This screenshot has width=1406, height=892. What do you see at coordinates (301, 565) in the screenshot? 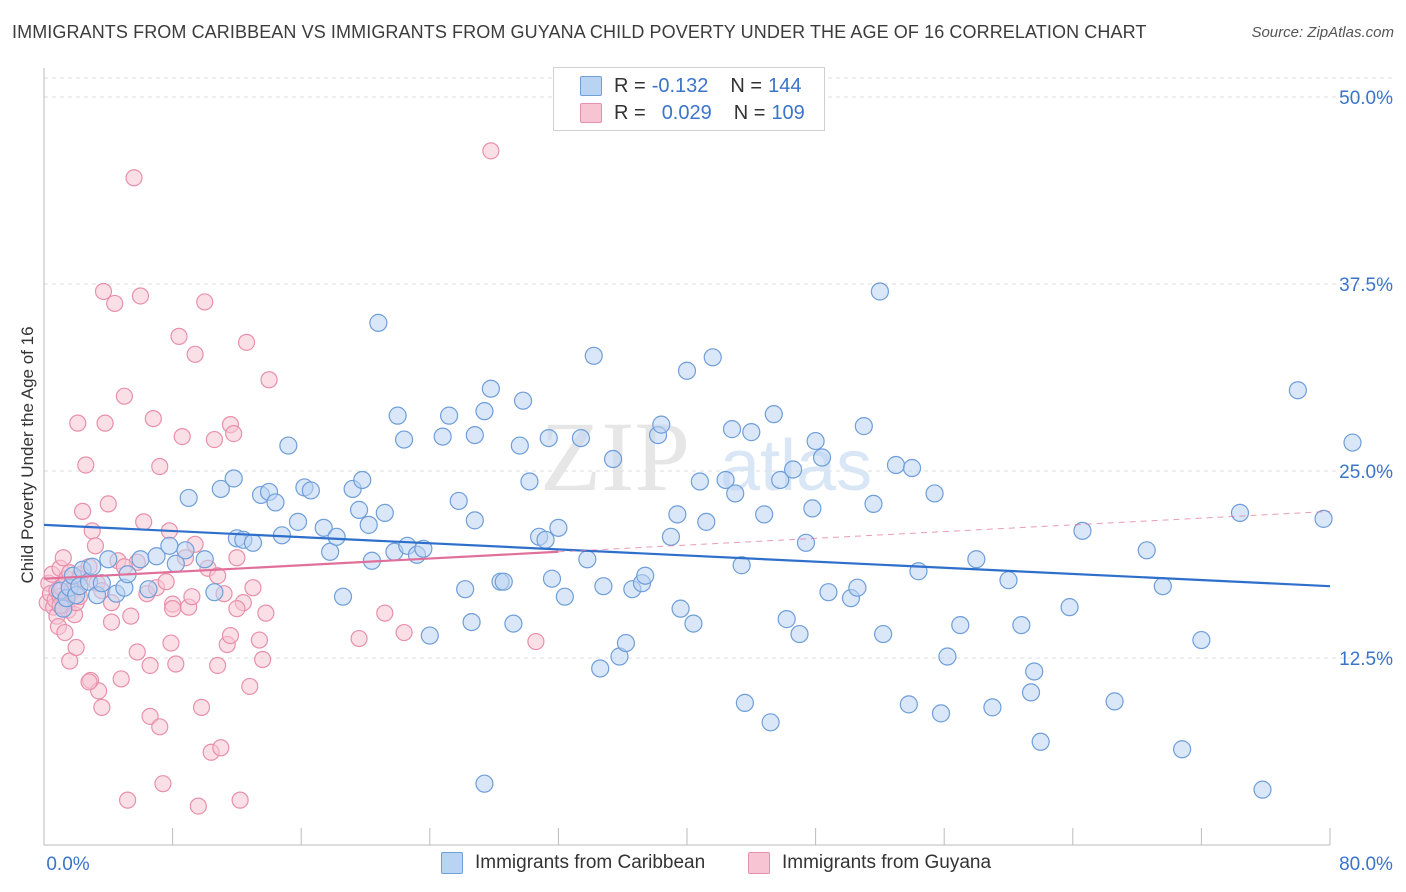
I see `guyana-trend-line` at bounding box center [301, 565].